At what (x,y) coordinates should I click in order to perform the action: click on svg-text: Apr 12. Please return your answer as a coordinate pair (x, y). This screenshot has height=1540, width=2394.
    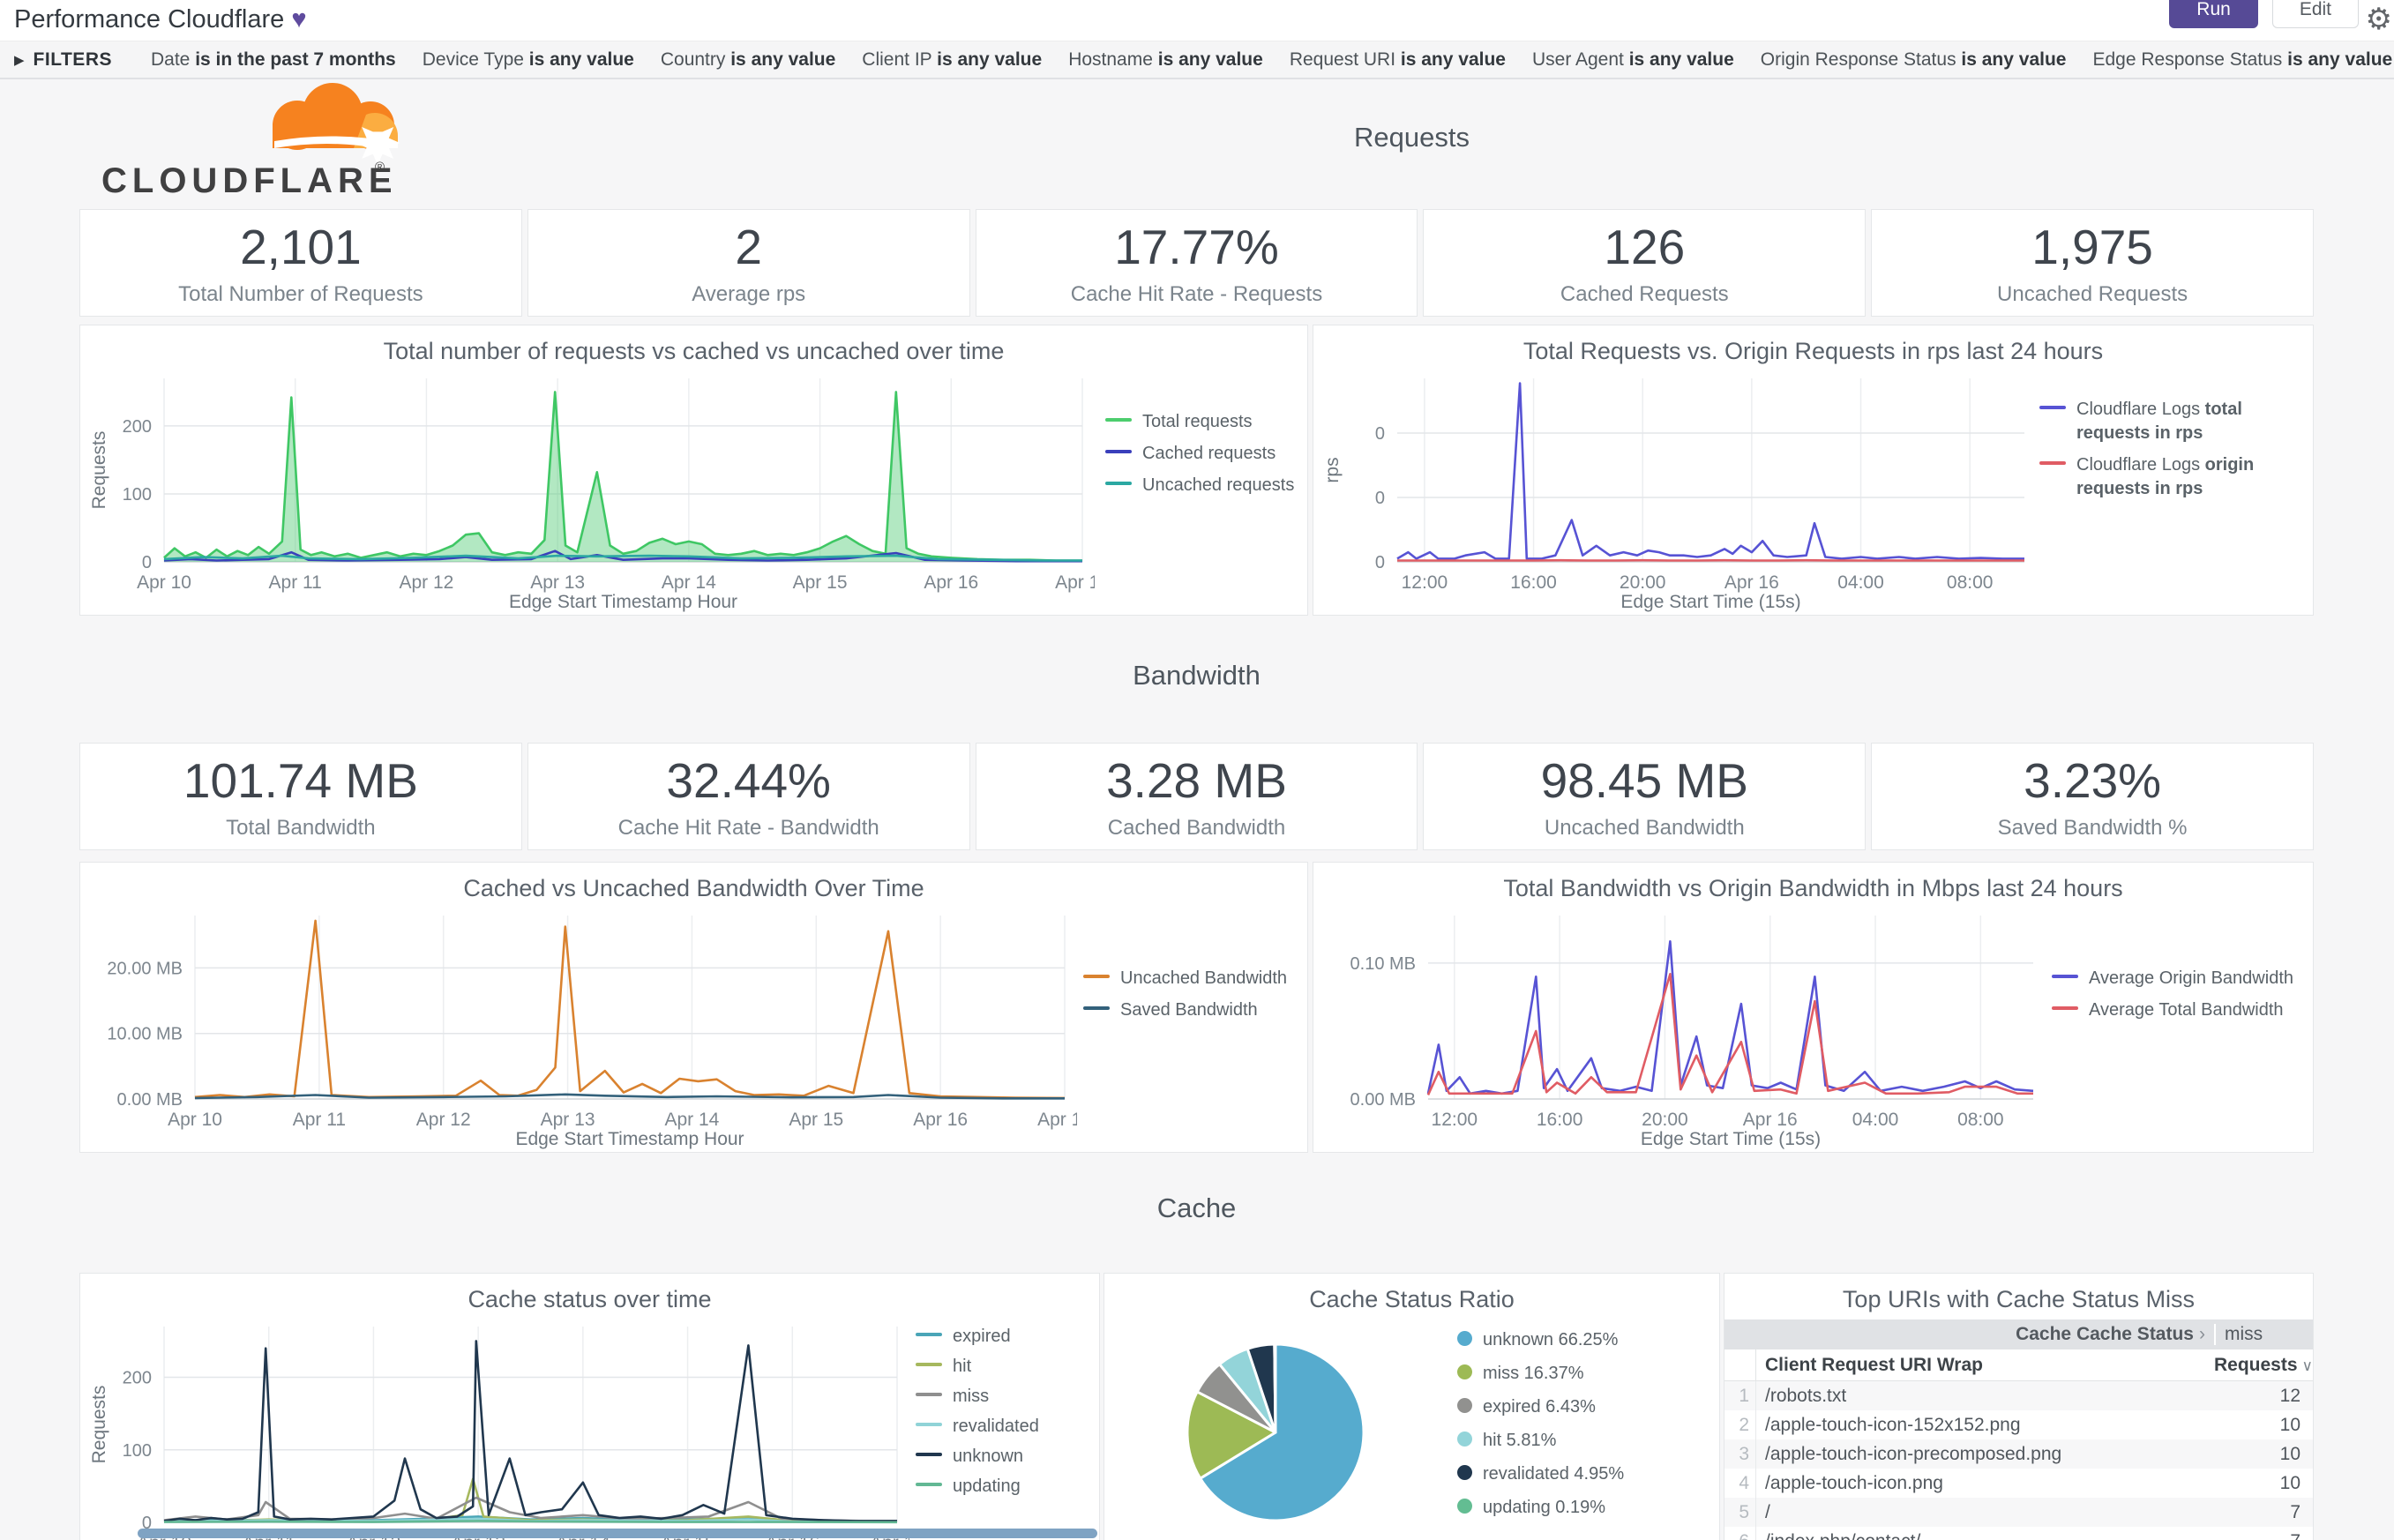
    Looking at the image, I should click on (426, 582).